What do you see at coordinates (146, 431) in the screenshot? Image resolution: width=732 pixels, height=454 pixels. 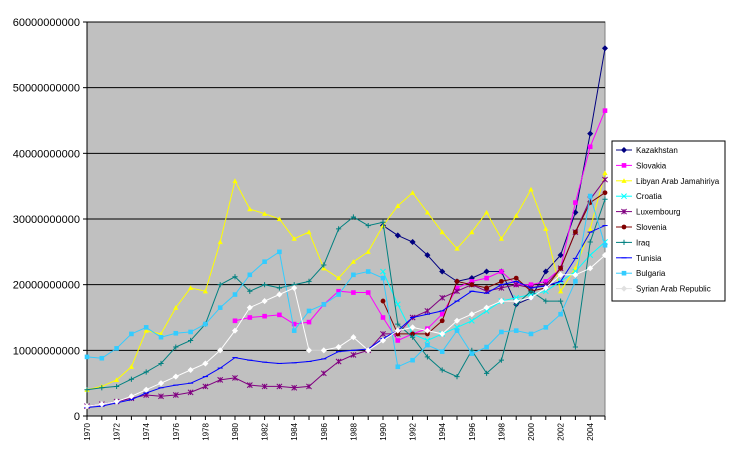 I see `x-tick-label: 1974` at bounding box center [146, 431].